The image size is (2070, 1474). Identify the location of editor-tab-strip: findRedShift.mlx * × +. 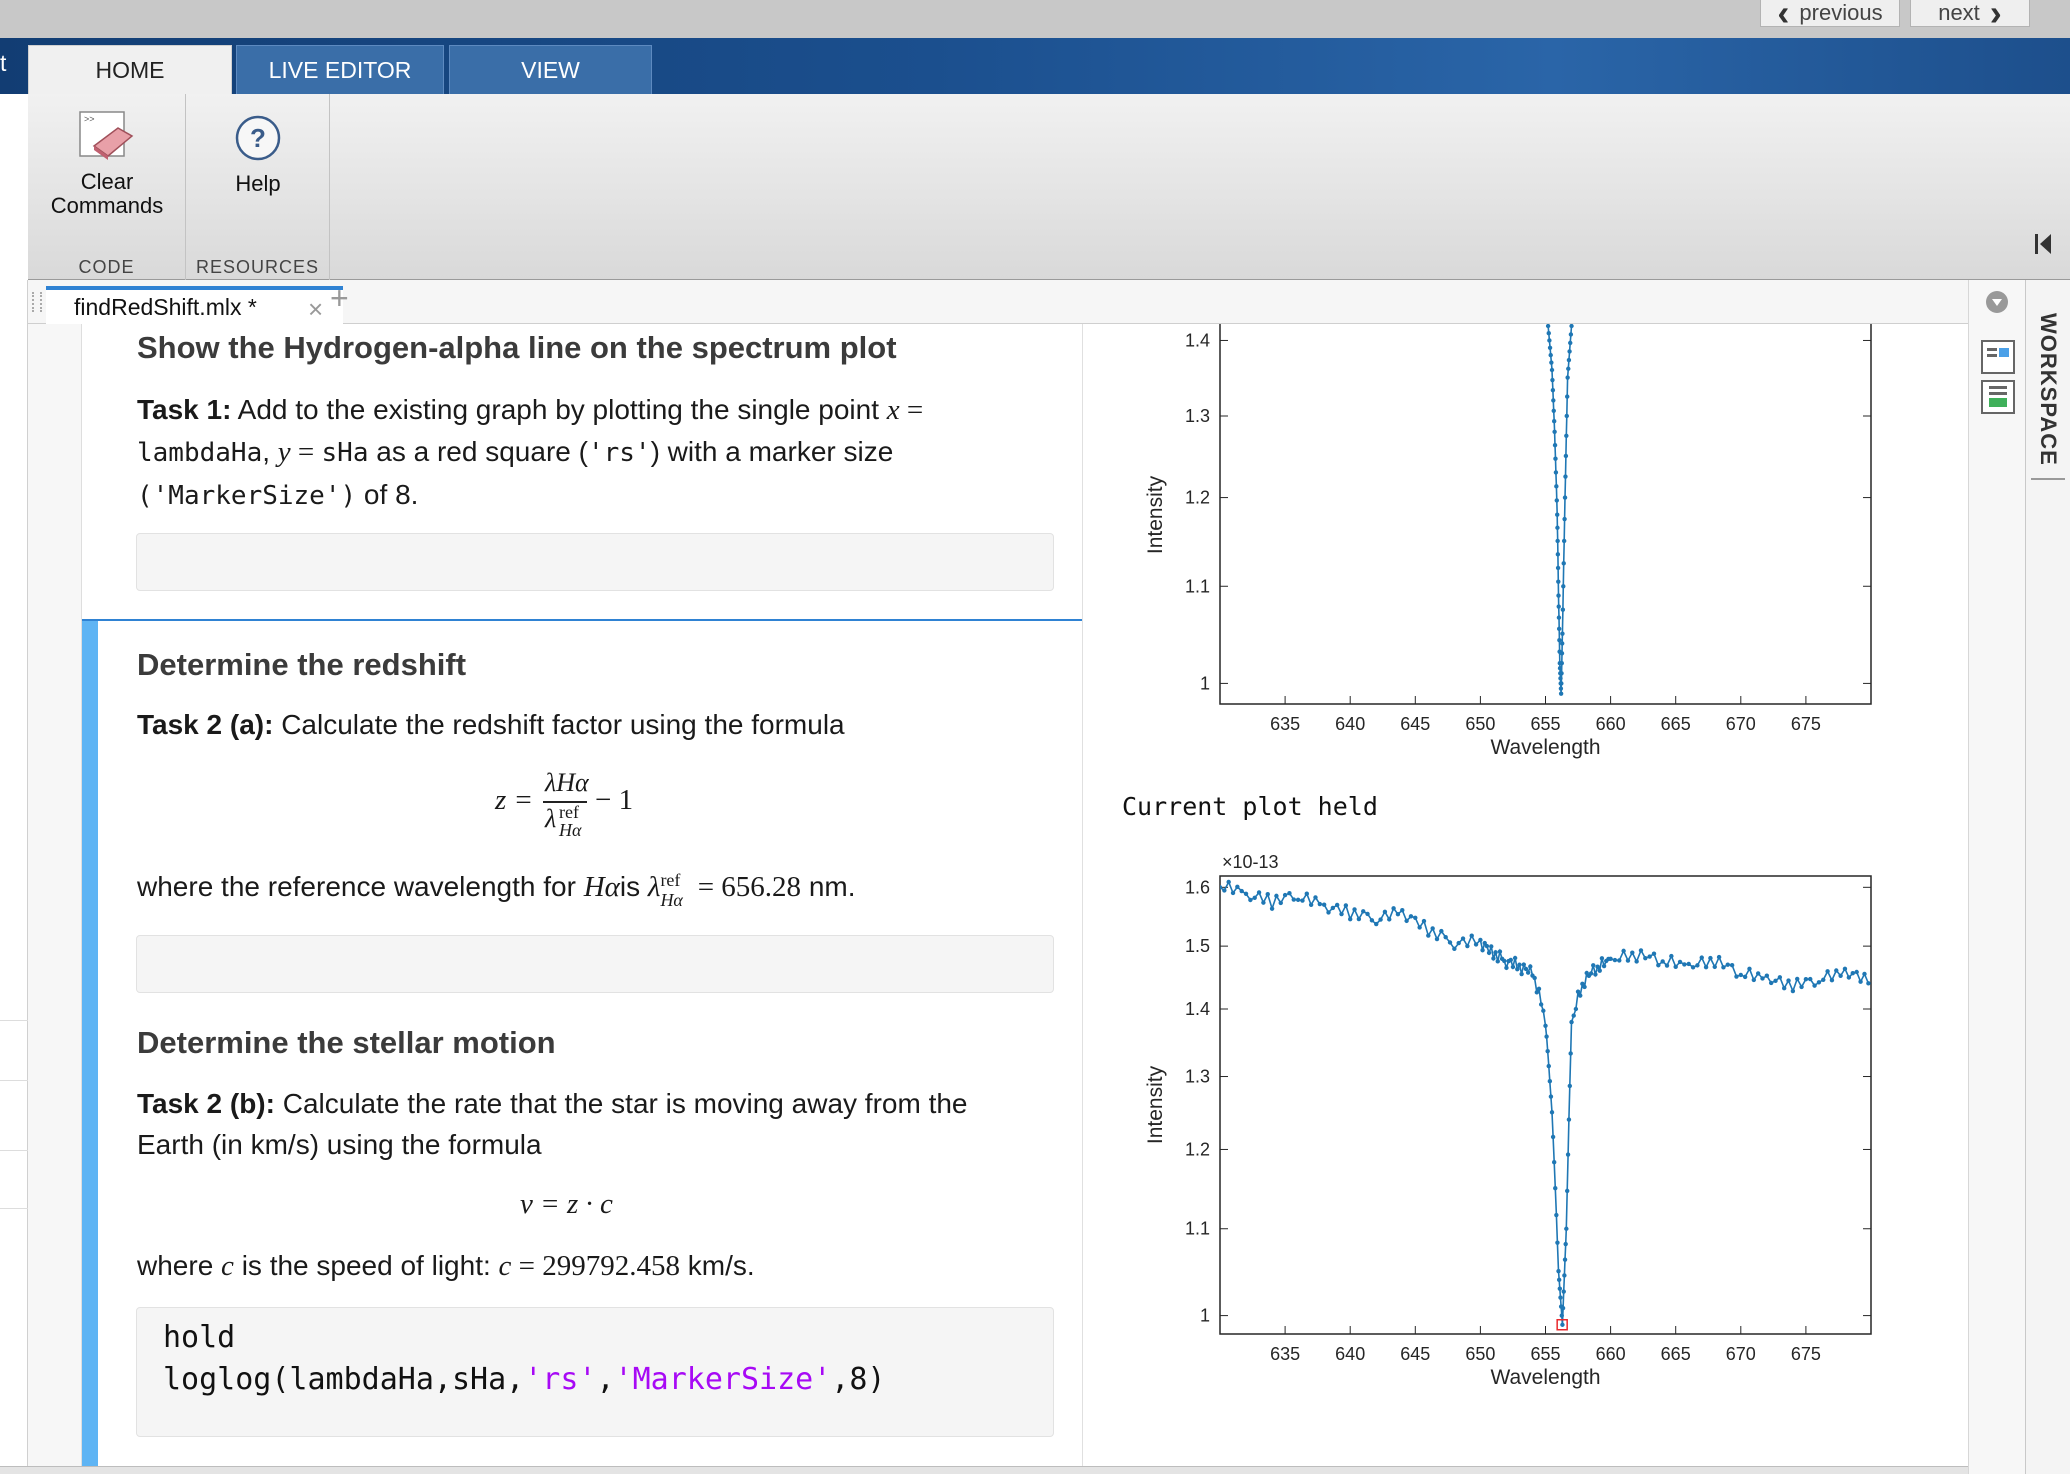
(1005, 302).